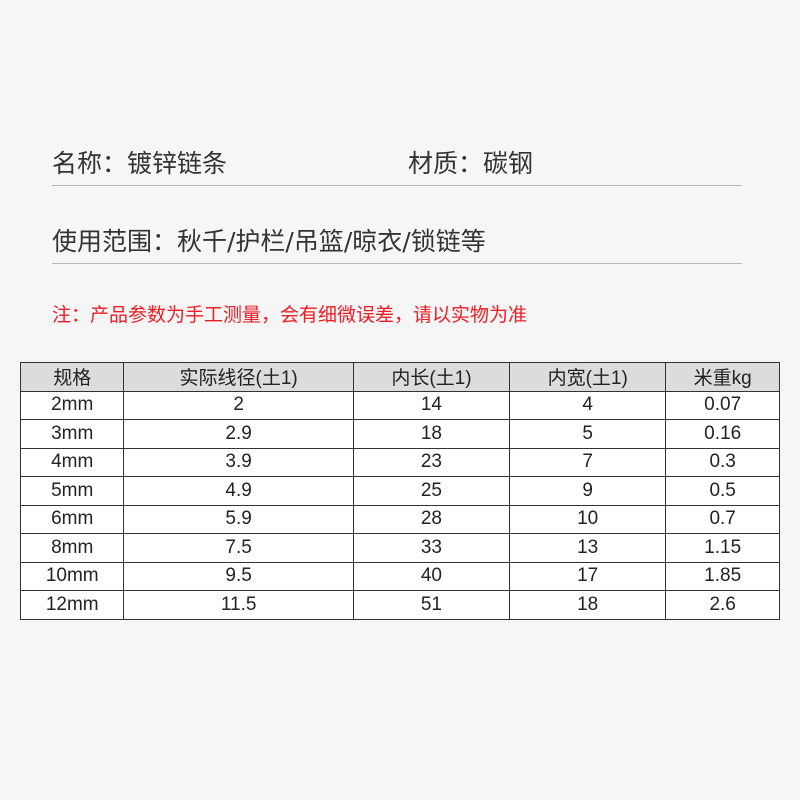 This screenshot has height=800, width=800. I want to click on table-cell: 2.9, so click(238, 434).